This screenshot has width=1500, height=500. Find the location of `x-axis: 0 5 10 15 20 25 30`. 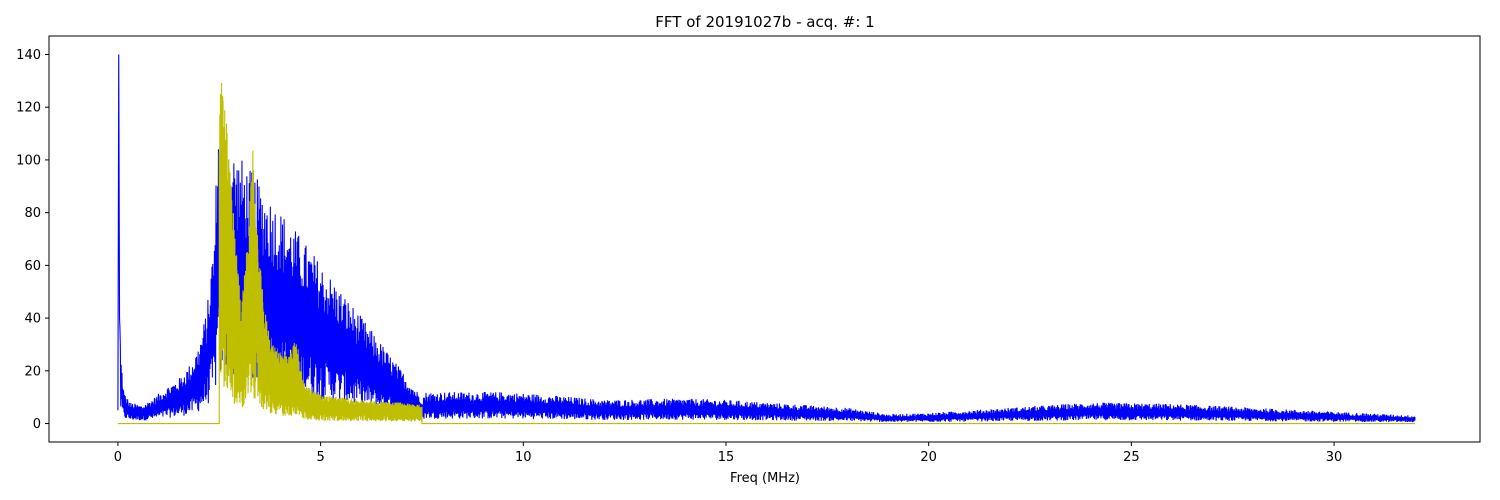

x-axis: 0 5 10 15 20 25 30 is located at coordinates (728, 453).